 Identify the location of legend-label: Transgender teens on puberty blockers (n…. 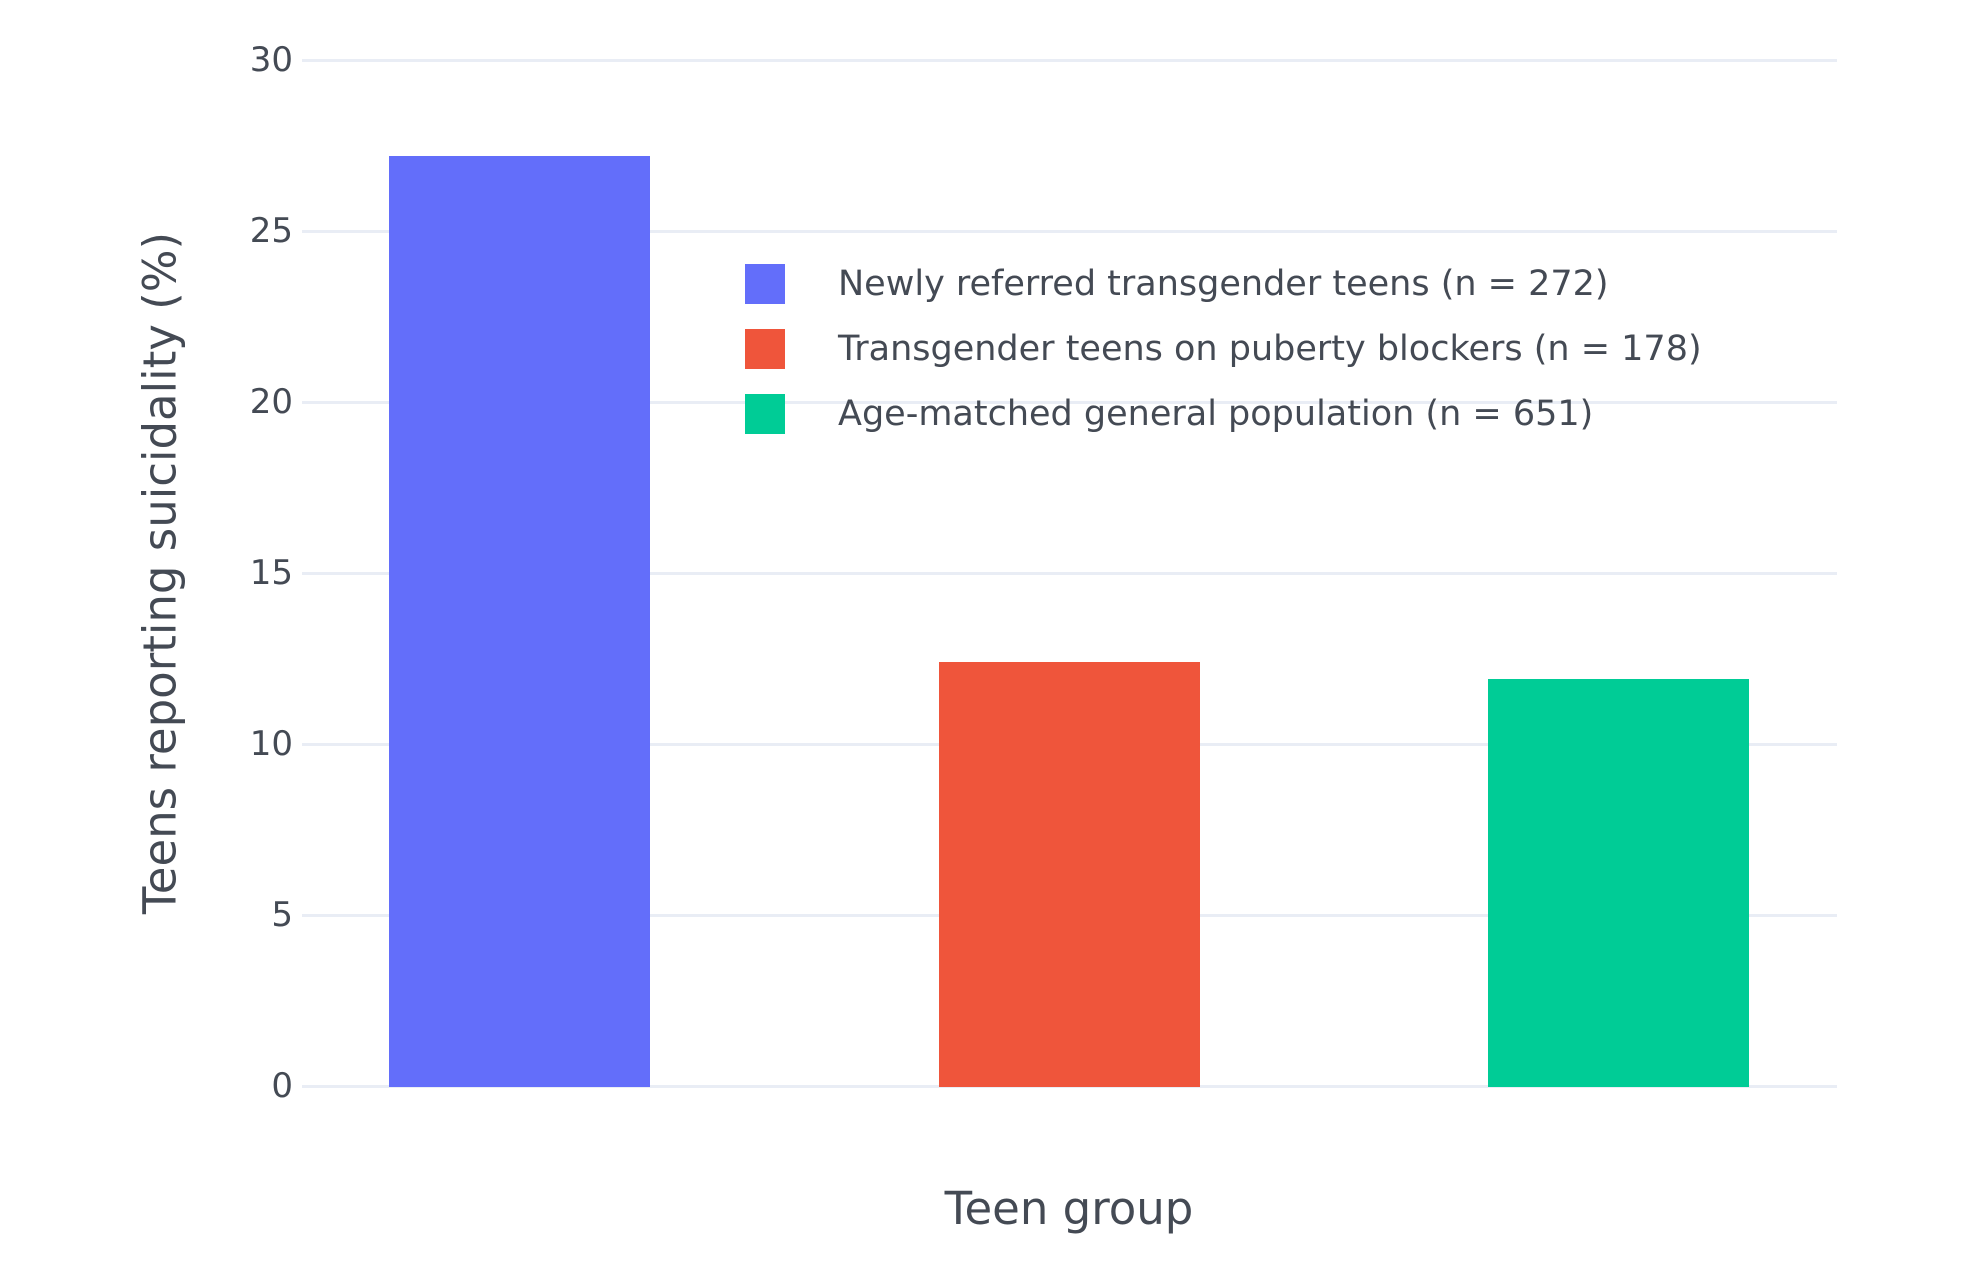
(1270, 348).